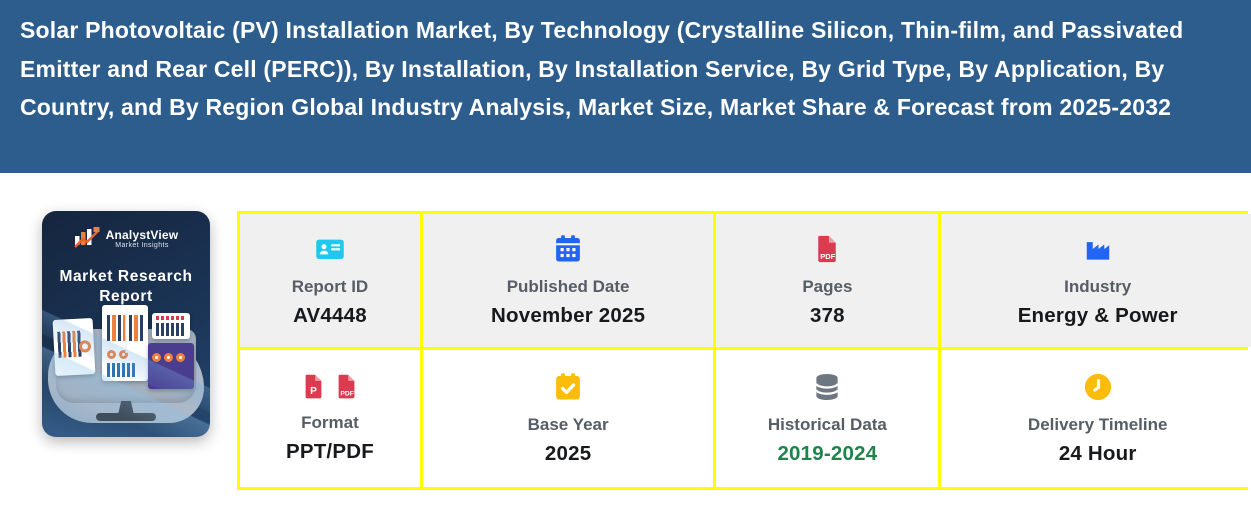 Image resolution: width=1251 pixels, height=514 pixels. Describe the element at coordinates (827, 424) in the screenshot. I see `info-label: Historical Data` at that location.